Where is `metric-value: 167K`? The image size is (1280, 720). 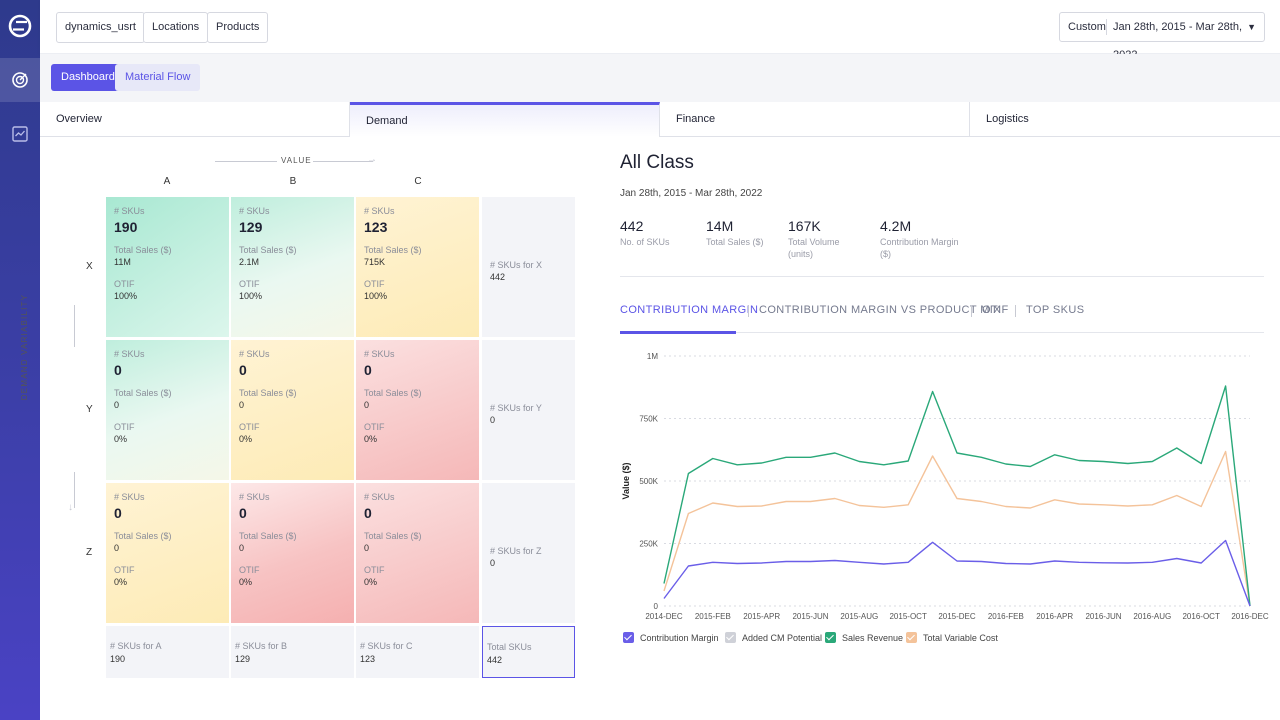
metric-value: 167K is located at coordinates (804, 226).